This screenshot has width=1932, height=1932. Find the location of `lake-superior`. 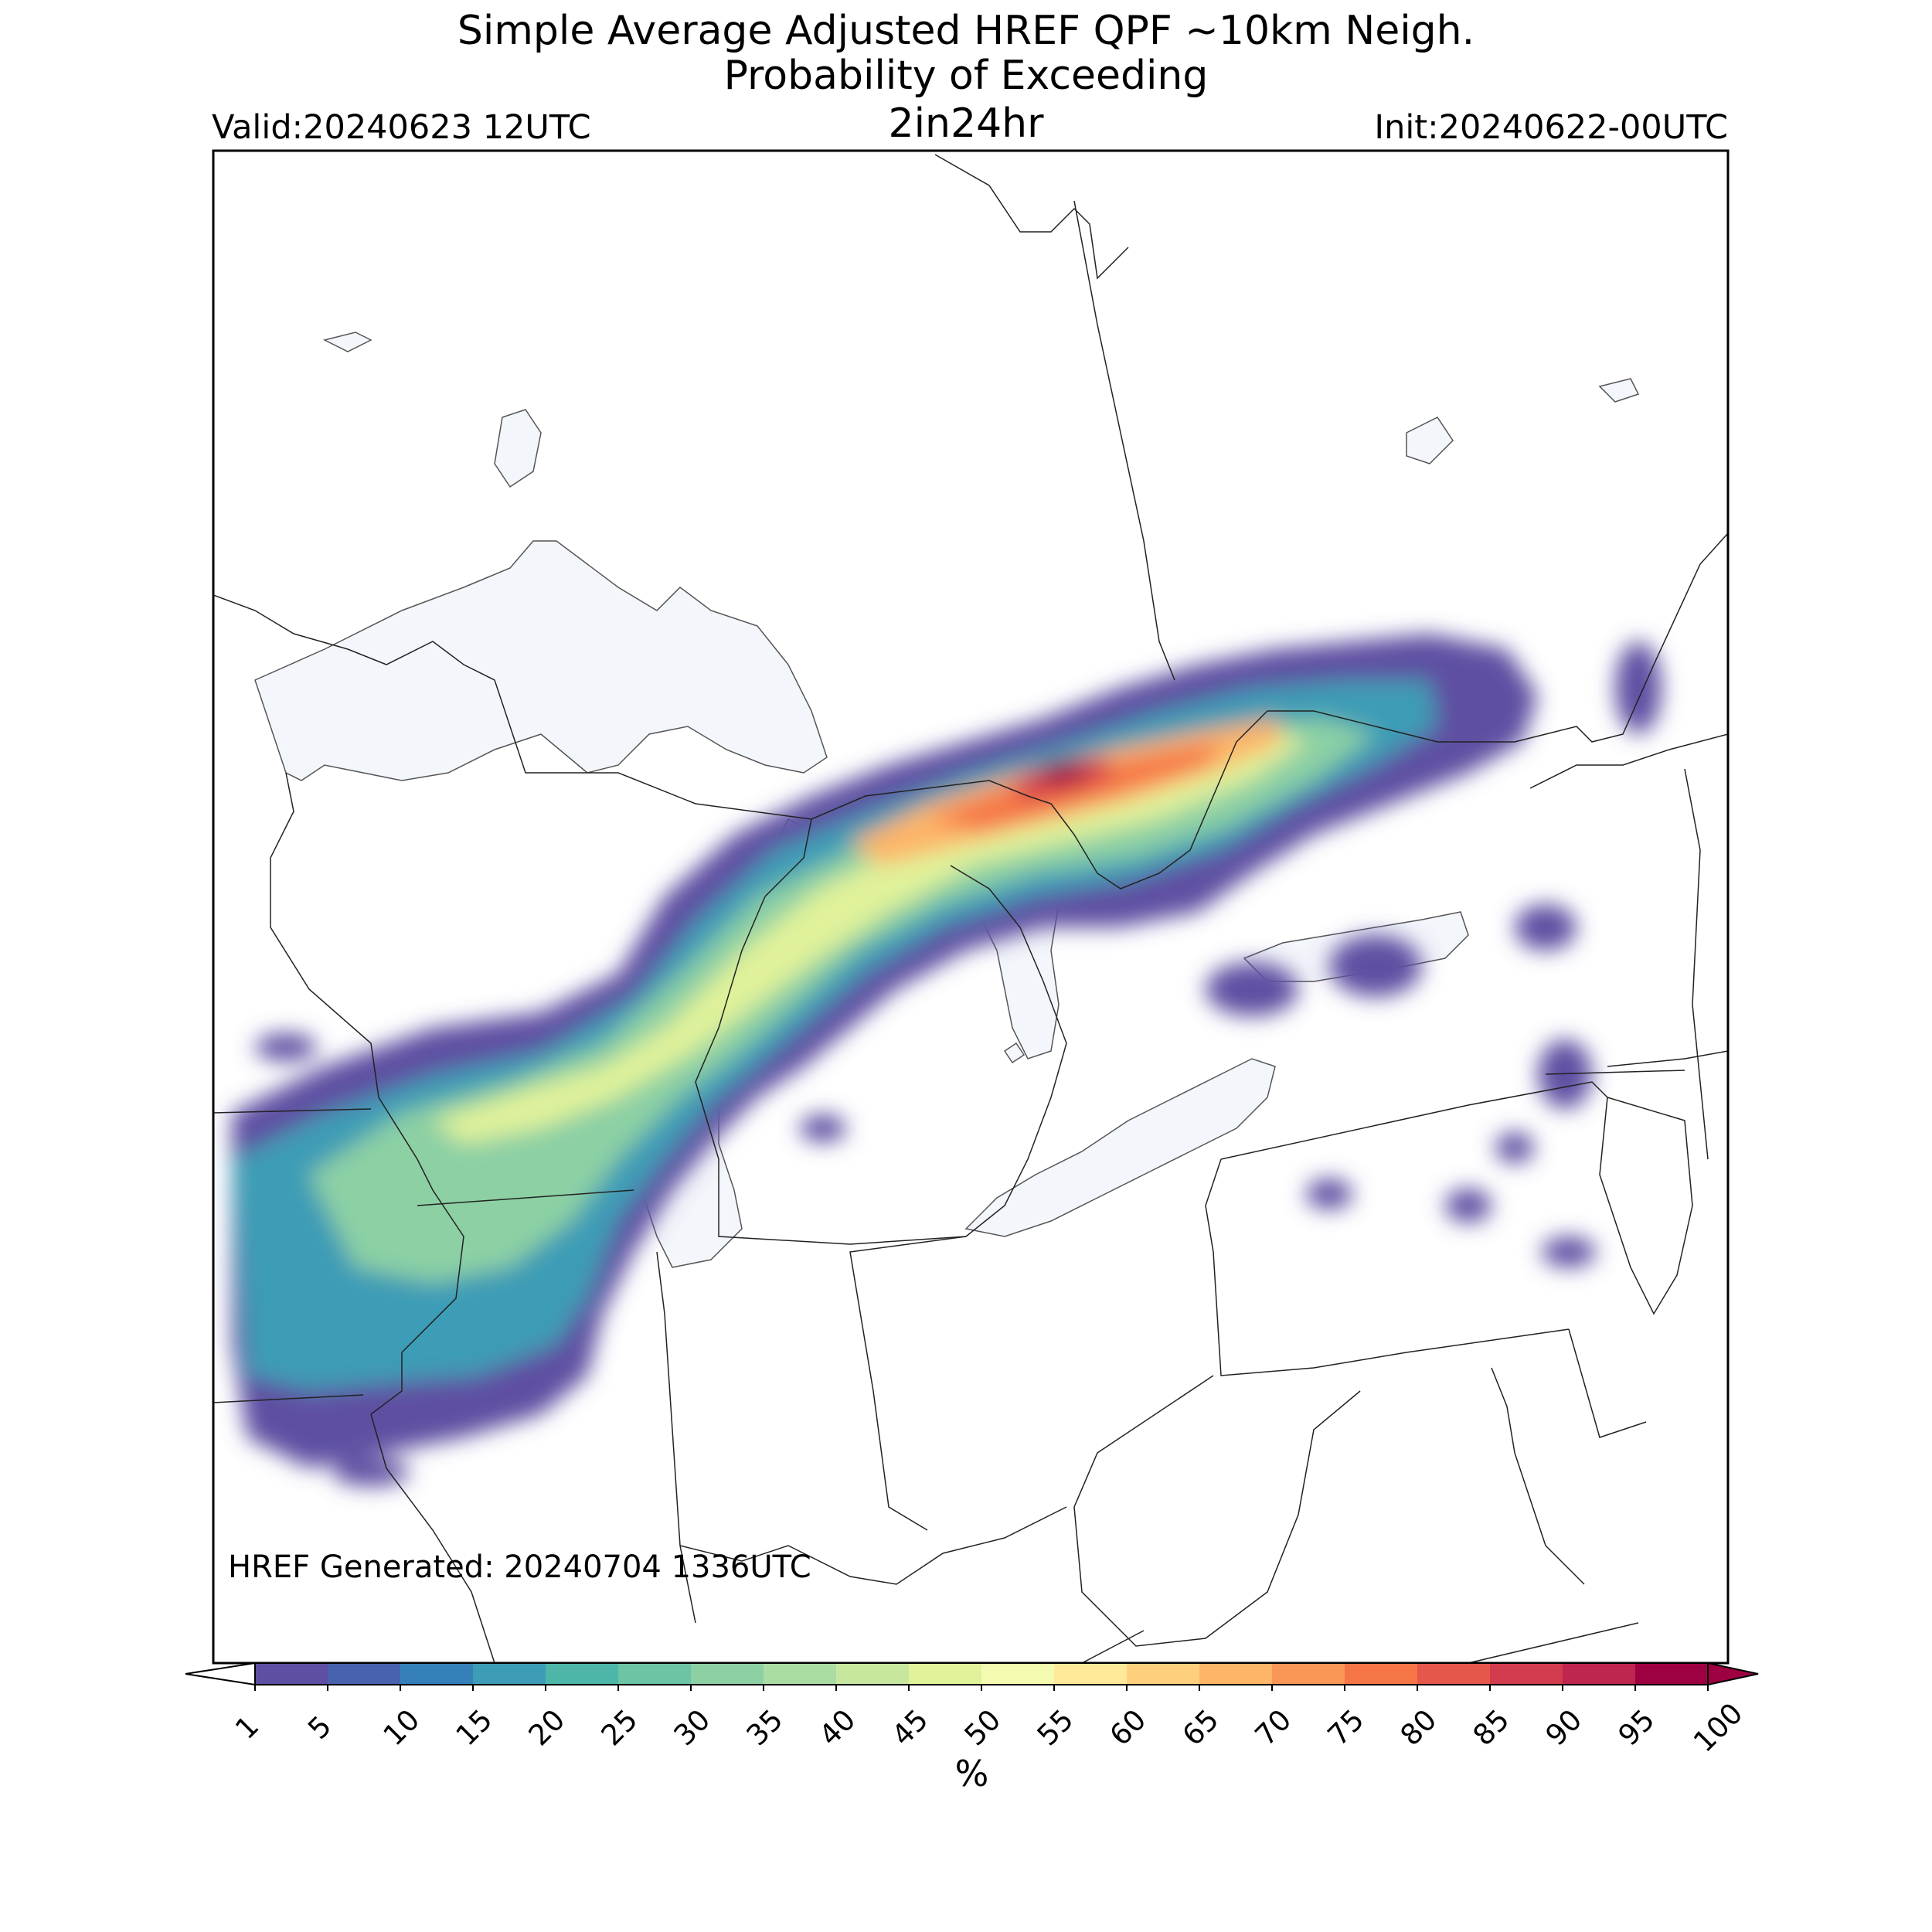

lake-superior is located at coordinates (541, 660).